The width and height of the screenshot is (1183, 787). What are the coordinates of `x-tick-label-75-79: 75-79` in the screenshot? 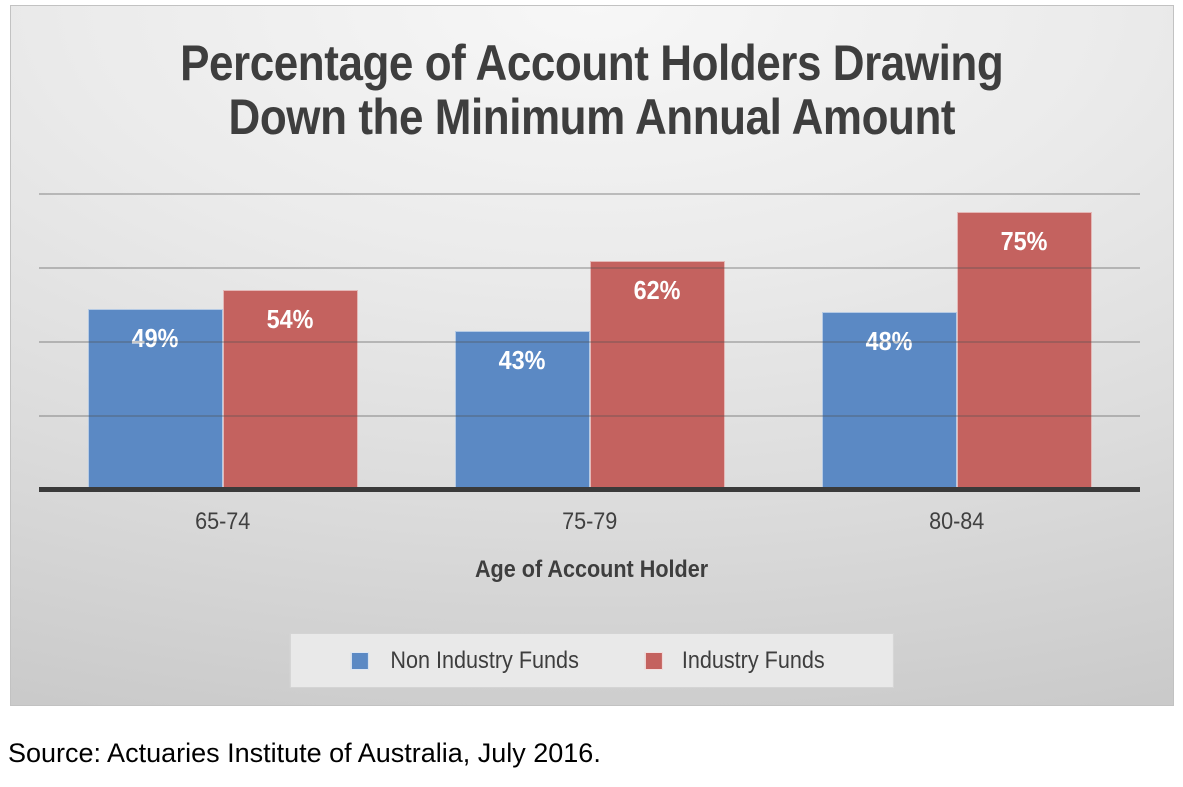 It's located at (590, 522).